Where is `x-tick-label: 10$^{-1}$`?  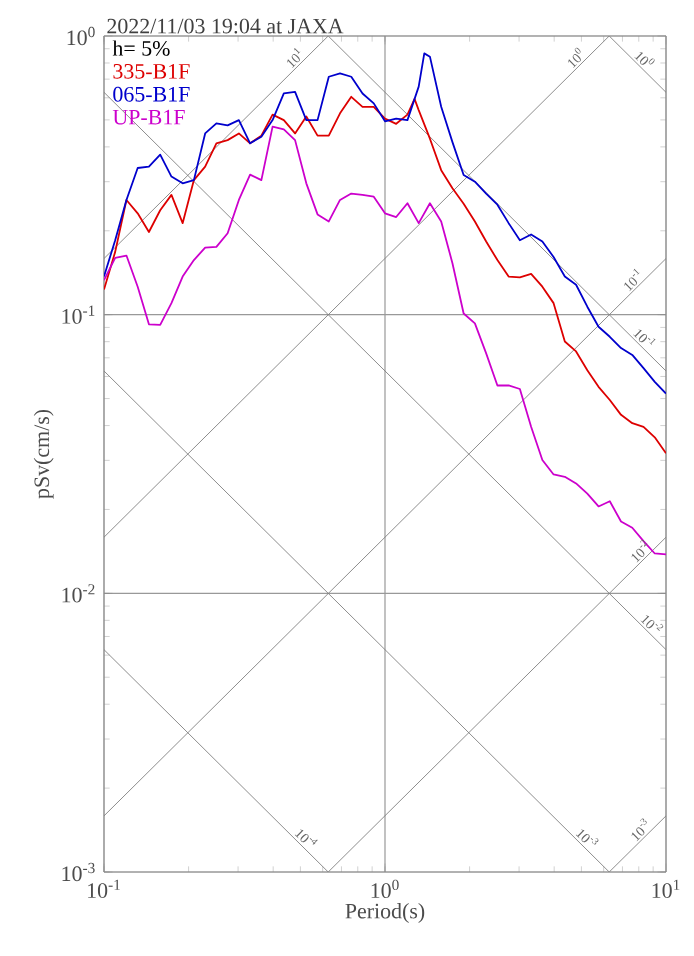 x-tick-label: 10$^{-1}$ is located at coordinates (104, 888).